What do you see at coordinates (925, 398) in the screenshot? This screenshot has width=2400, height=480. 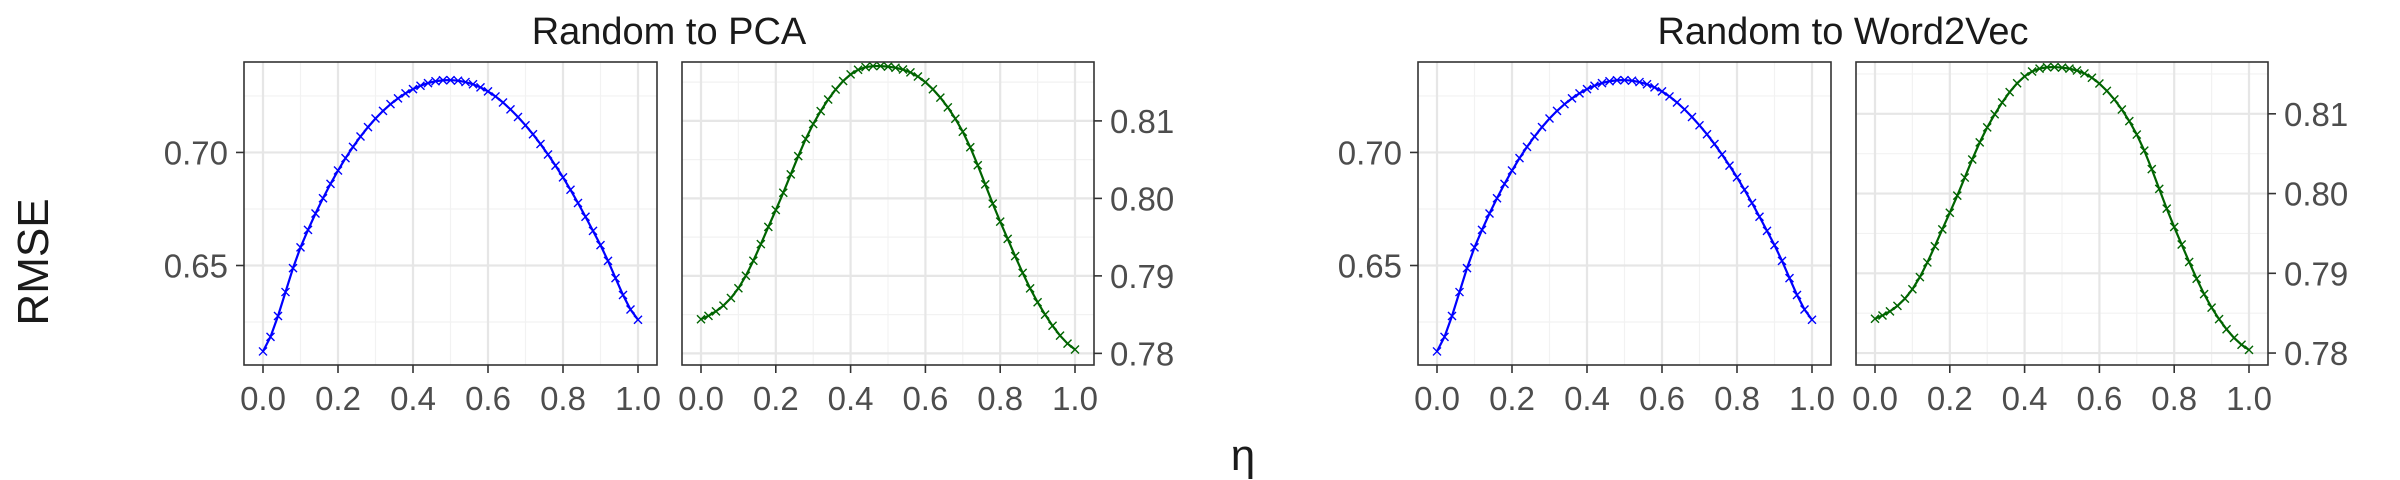 I see `x-tick-label: 0.6` at bounding box center [925, 398].